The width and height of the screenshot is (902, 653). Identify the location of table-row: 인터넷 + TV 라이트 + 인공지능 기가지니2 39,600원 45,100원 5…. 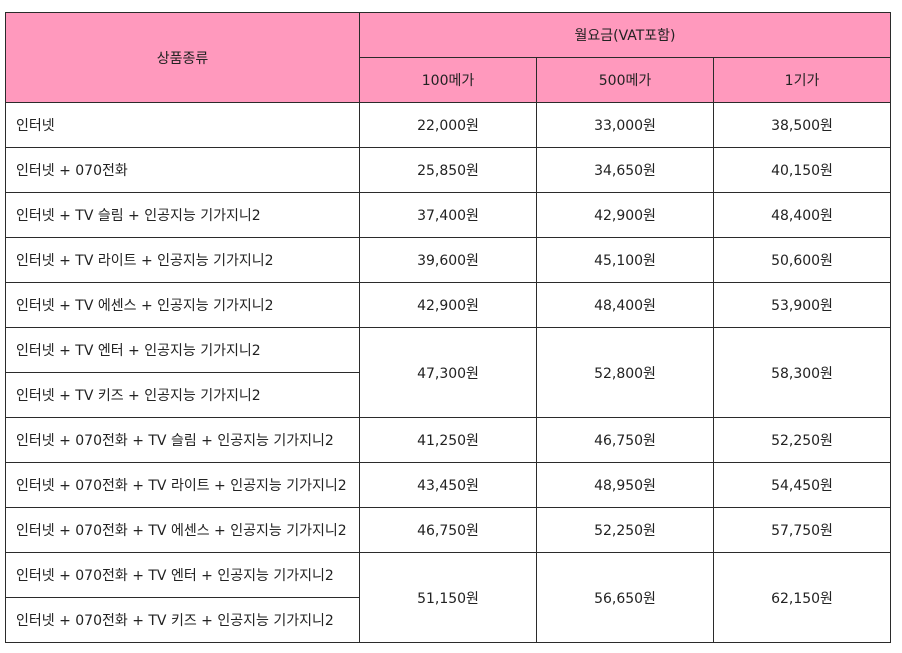
(448, 260).